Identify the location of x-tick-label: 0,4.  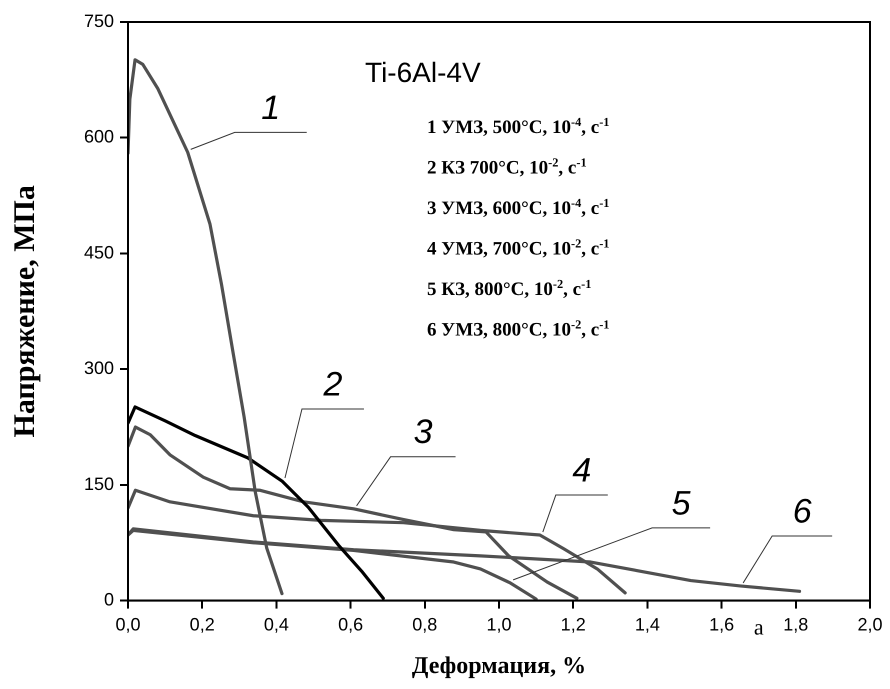
(276, 624).